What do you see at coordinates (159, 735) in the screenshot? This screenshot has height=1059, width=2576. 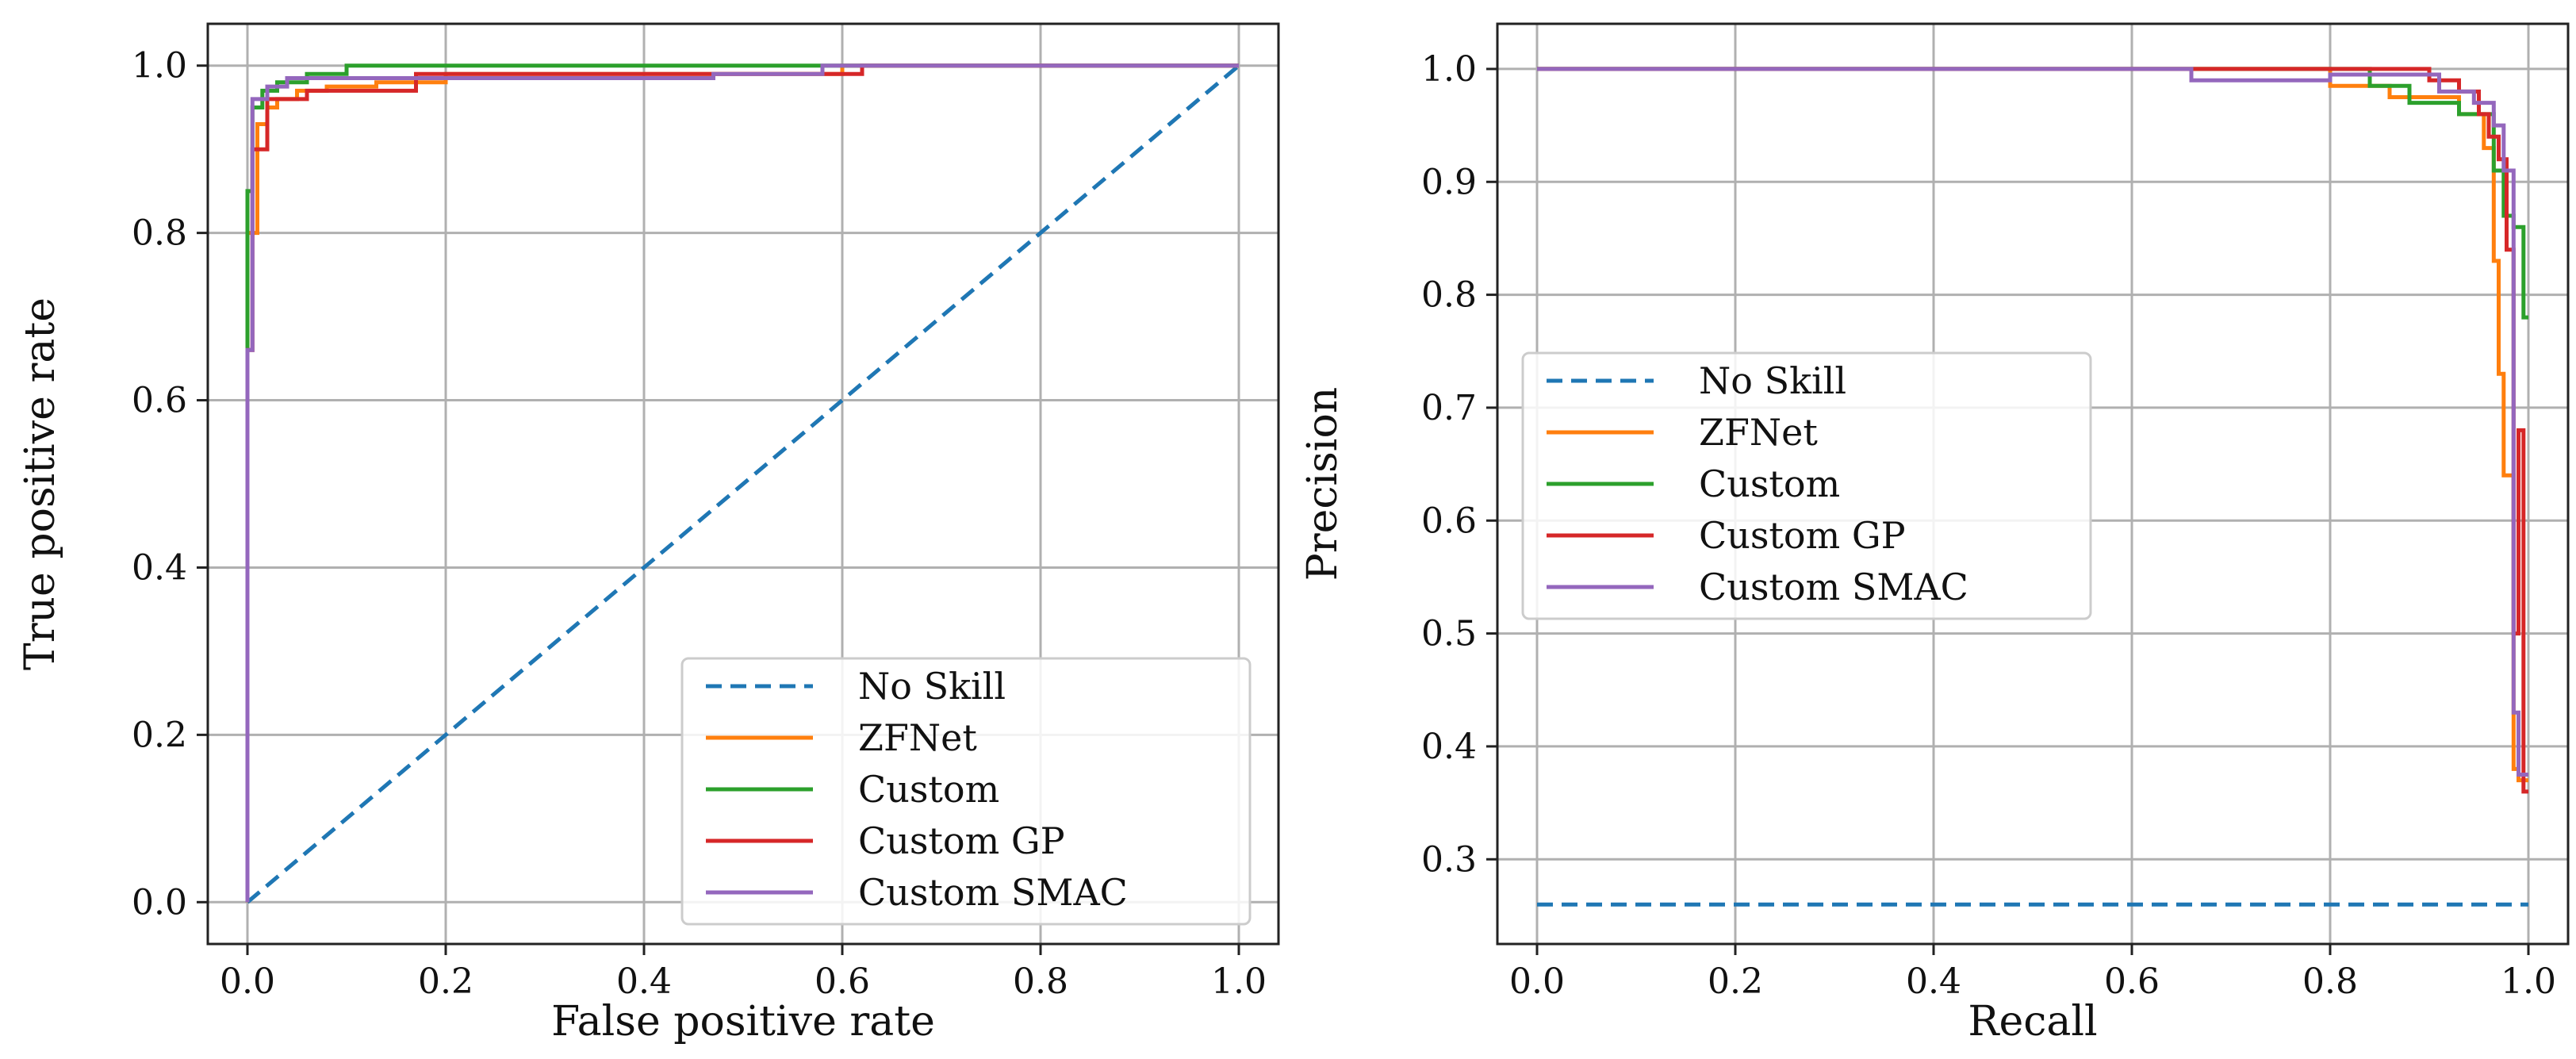 I see `roc-ytick-label: 0.2` at bounding box center [159, 735].